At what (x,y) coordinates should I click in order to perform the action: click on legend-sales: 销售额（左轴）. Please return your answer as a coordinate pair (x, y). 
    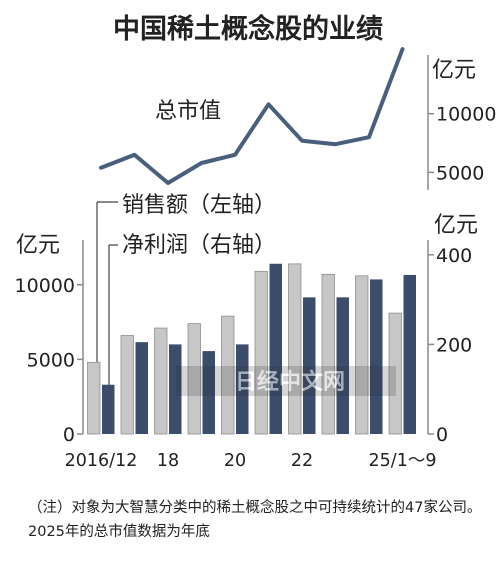
    Looking at the image, I should click on (199, 205).